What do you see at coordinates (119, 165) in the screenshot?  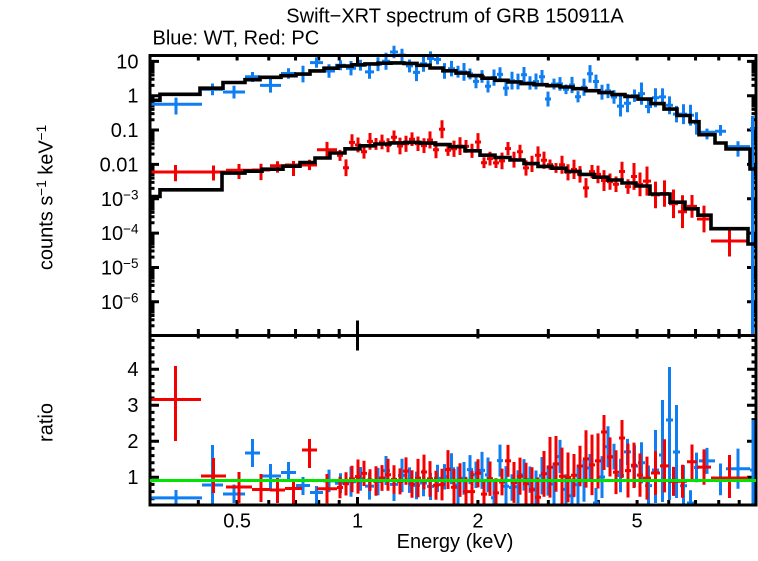 I see `svg-text: 0.01` at bounding box center [119, 165].